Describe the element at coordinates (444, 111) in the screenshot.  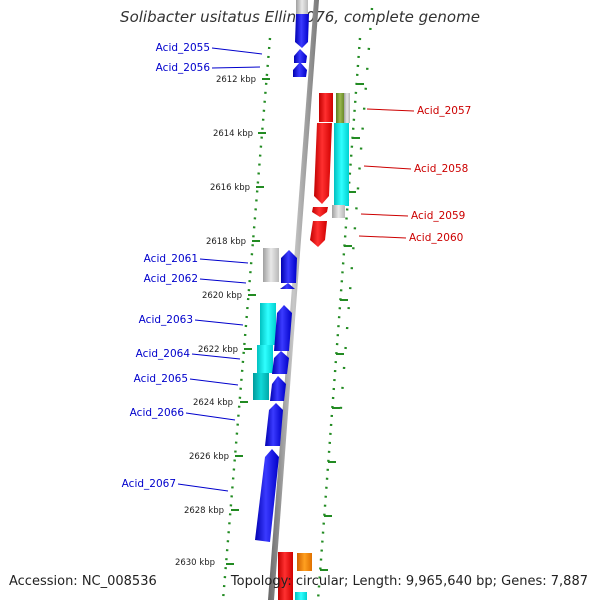
I see `gene-label: Acid_2057` at that location.